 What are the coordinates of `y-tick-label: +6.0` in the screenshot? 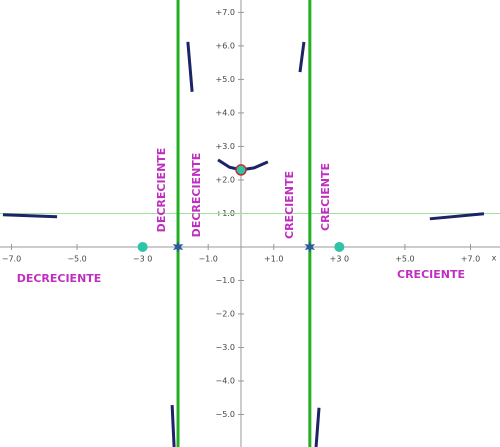 It's located at (225, 45).